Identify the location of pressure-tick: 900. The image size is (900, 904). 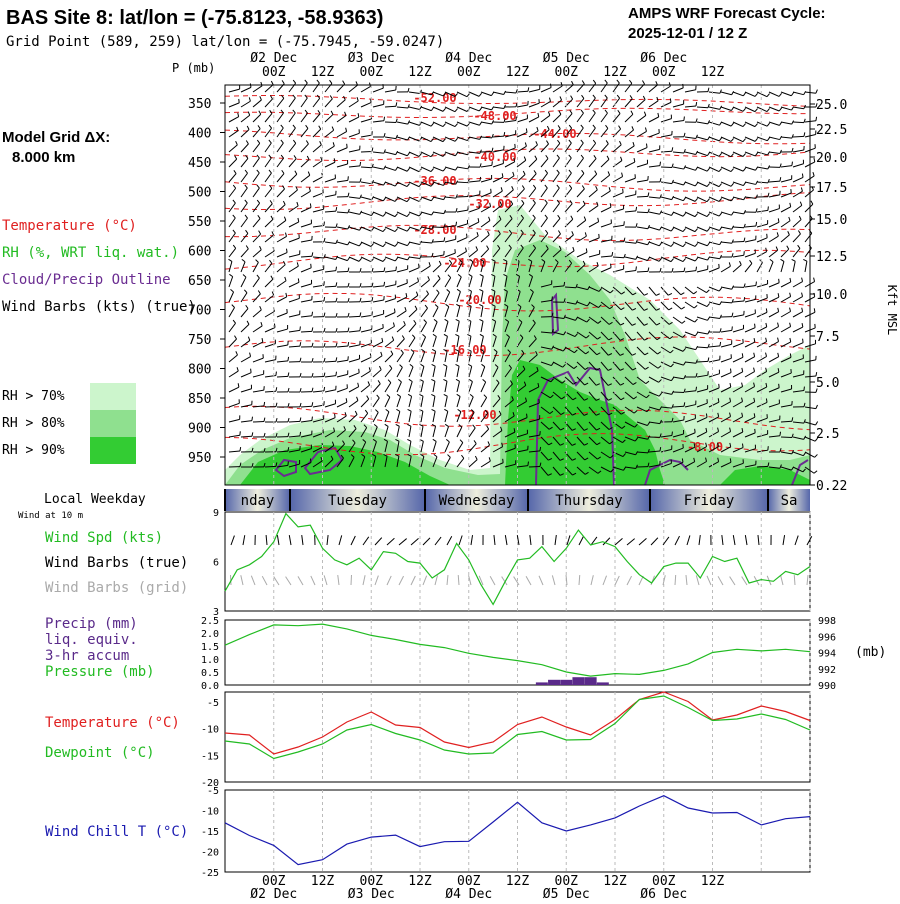
(199, 429).